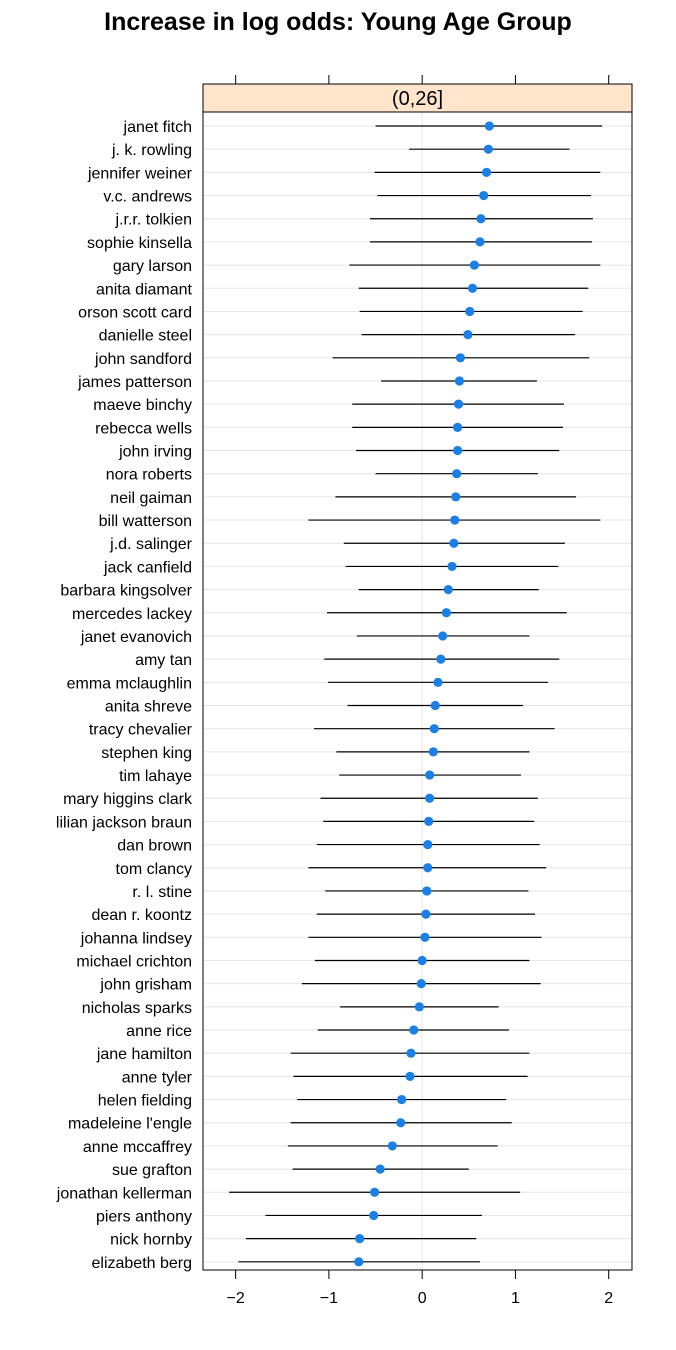  What do you see at coordinates (151, 1240) in the screenshot?
I see `category-label: nick hornby` at bounding box center [151, 1240].